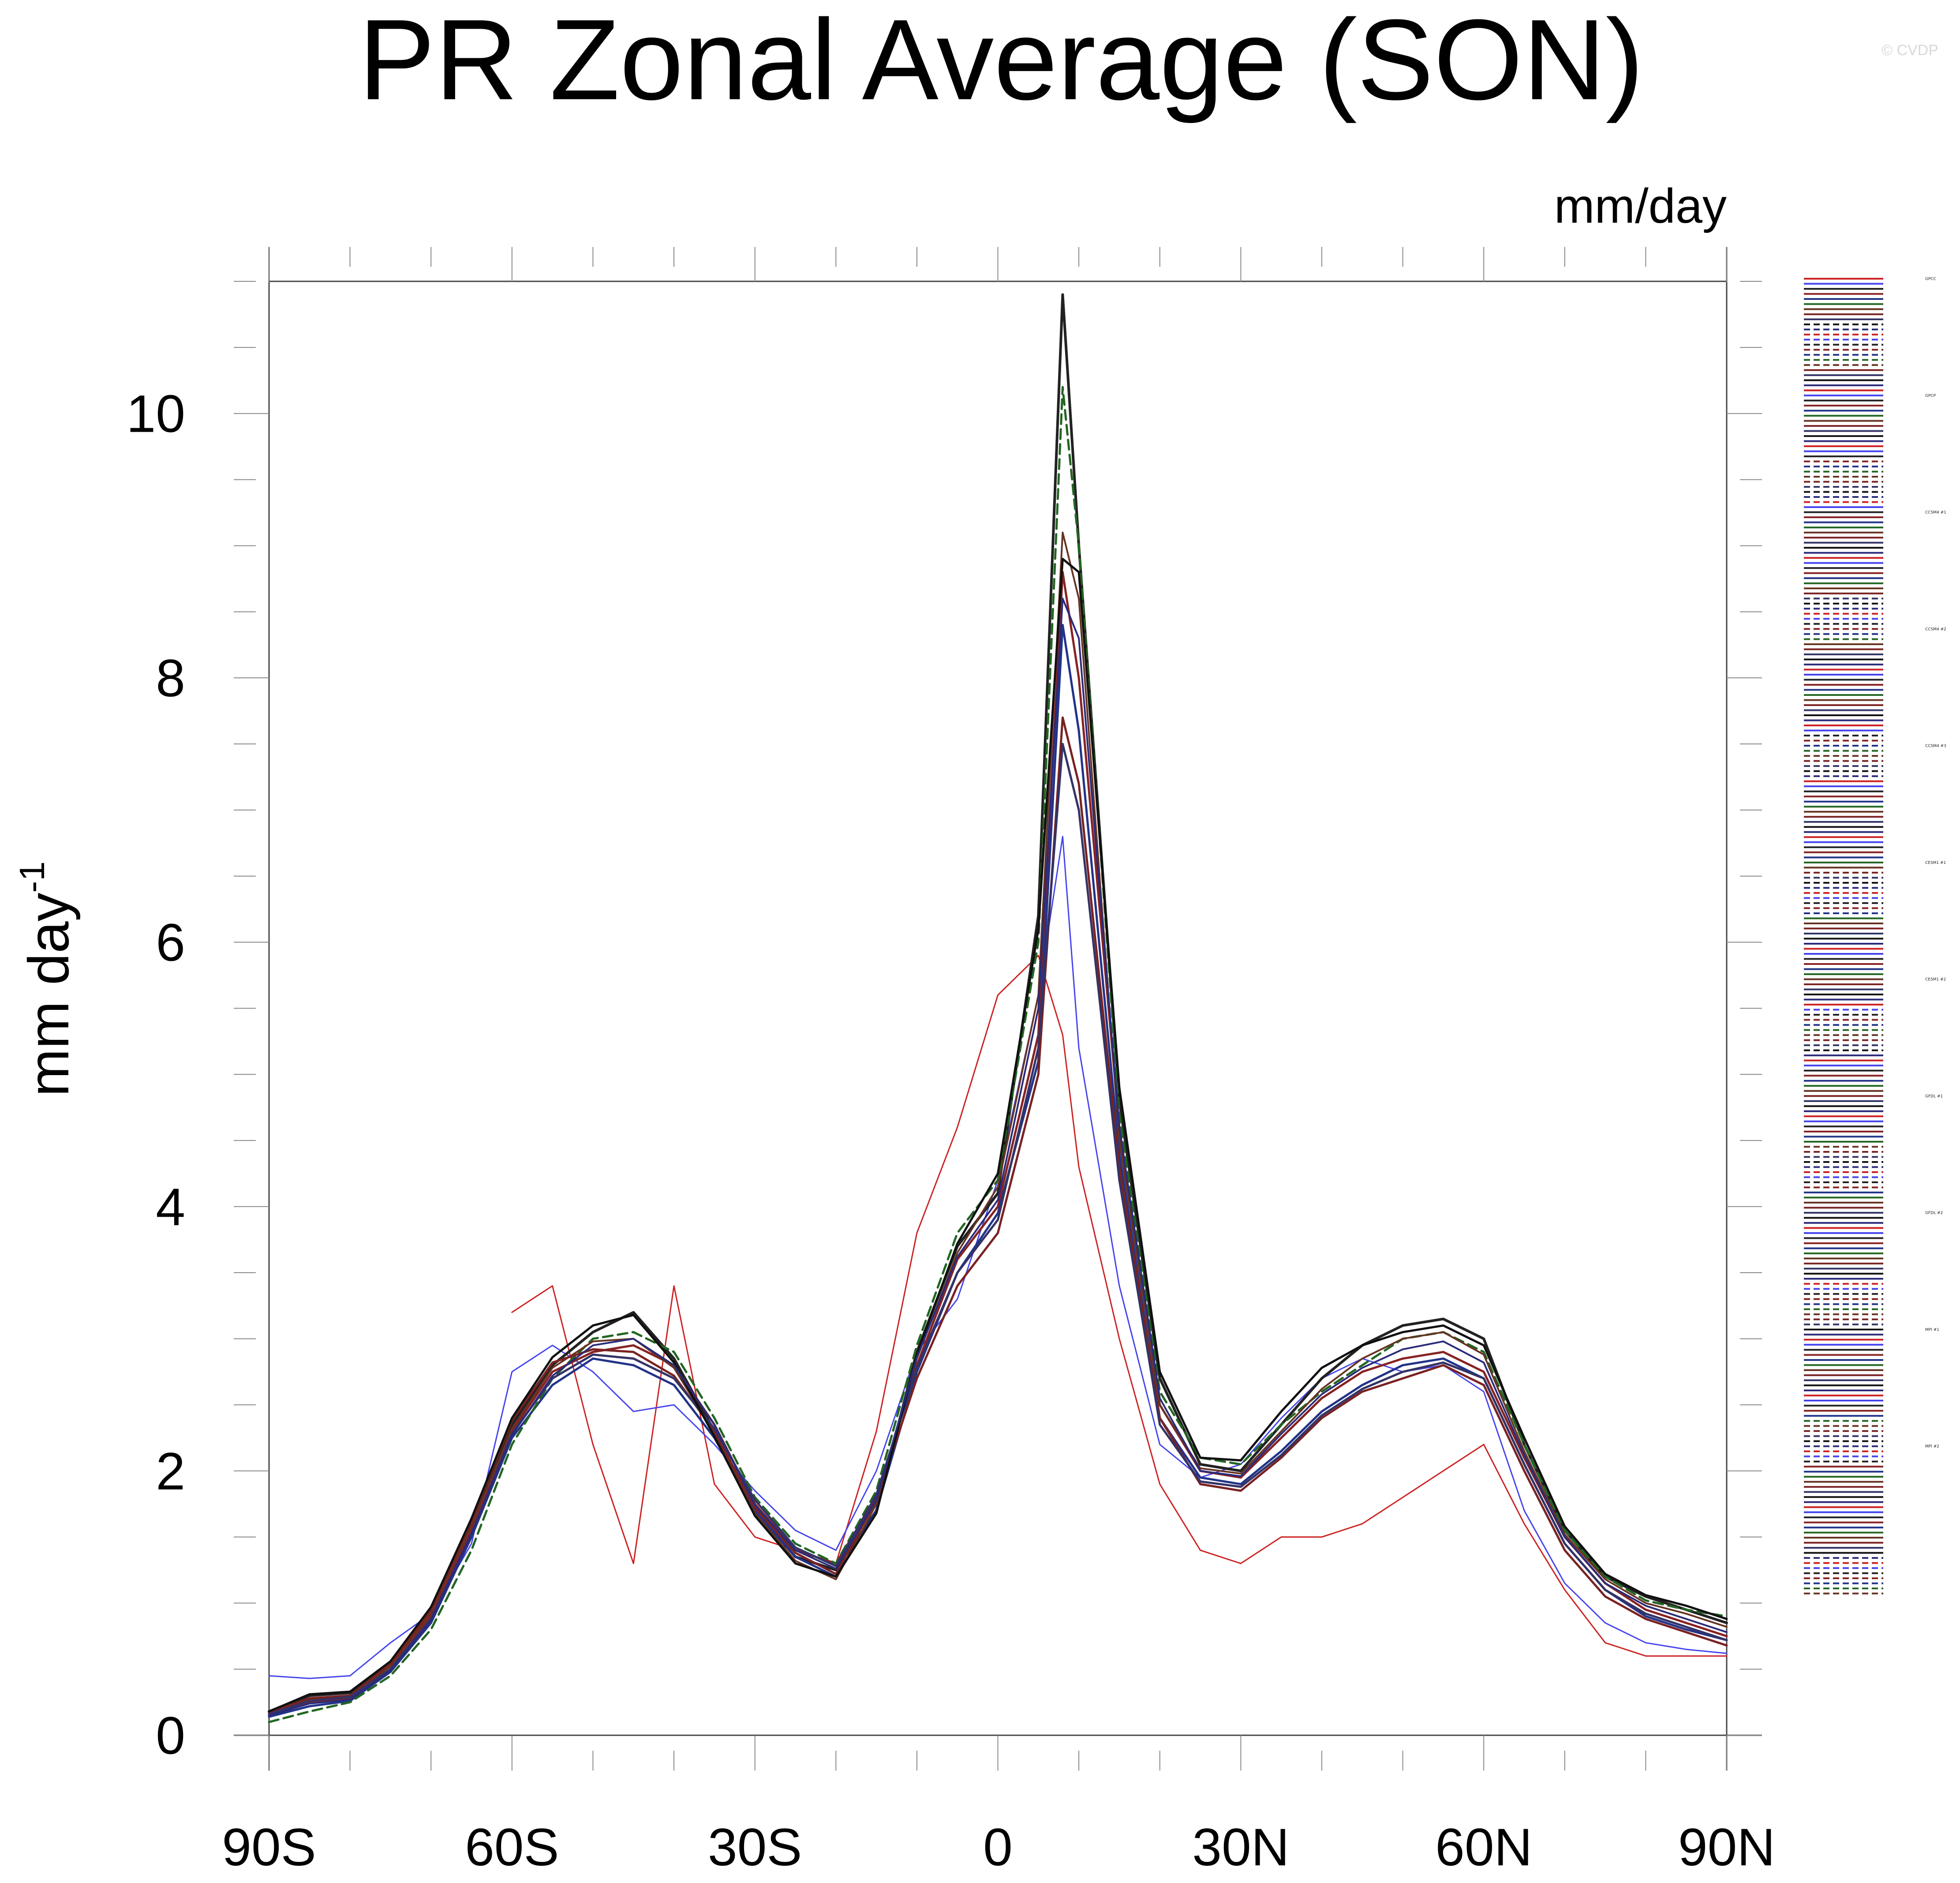 The image size is (1960, 1883). What do you see at coordinates (1640, 206) in the screenshot?
I see `units-label: mm/day` at bounding box center [1640, 206].